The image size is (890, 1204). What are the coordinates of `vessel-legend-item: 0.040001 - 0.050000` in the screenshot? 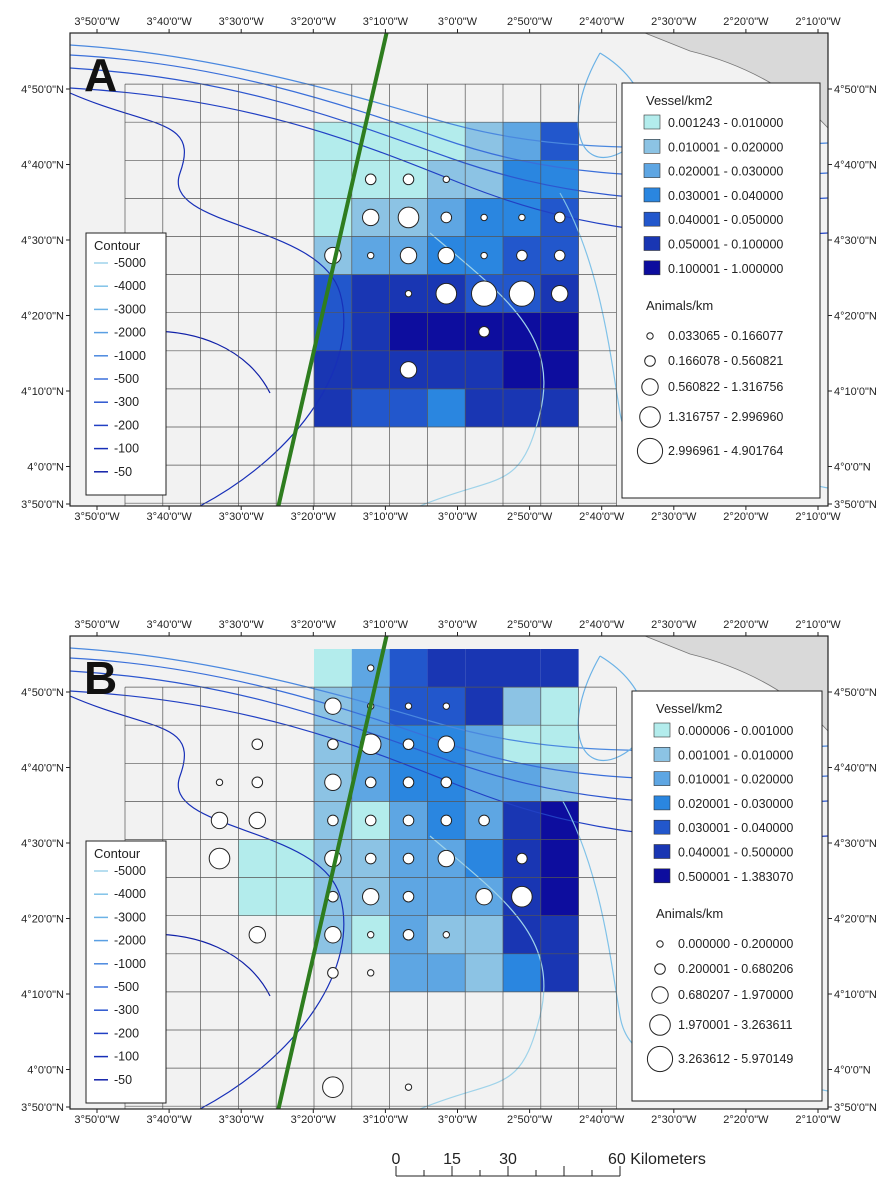 It's located at (725, 220).